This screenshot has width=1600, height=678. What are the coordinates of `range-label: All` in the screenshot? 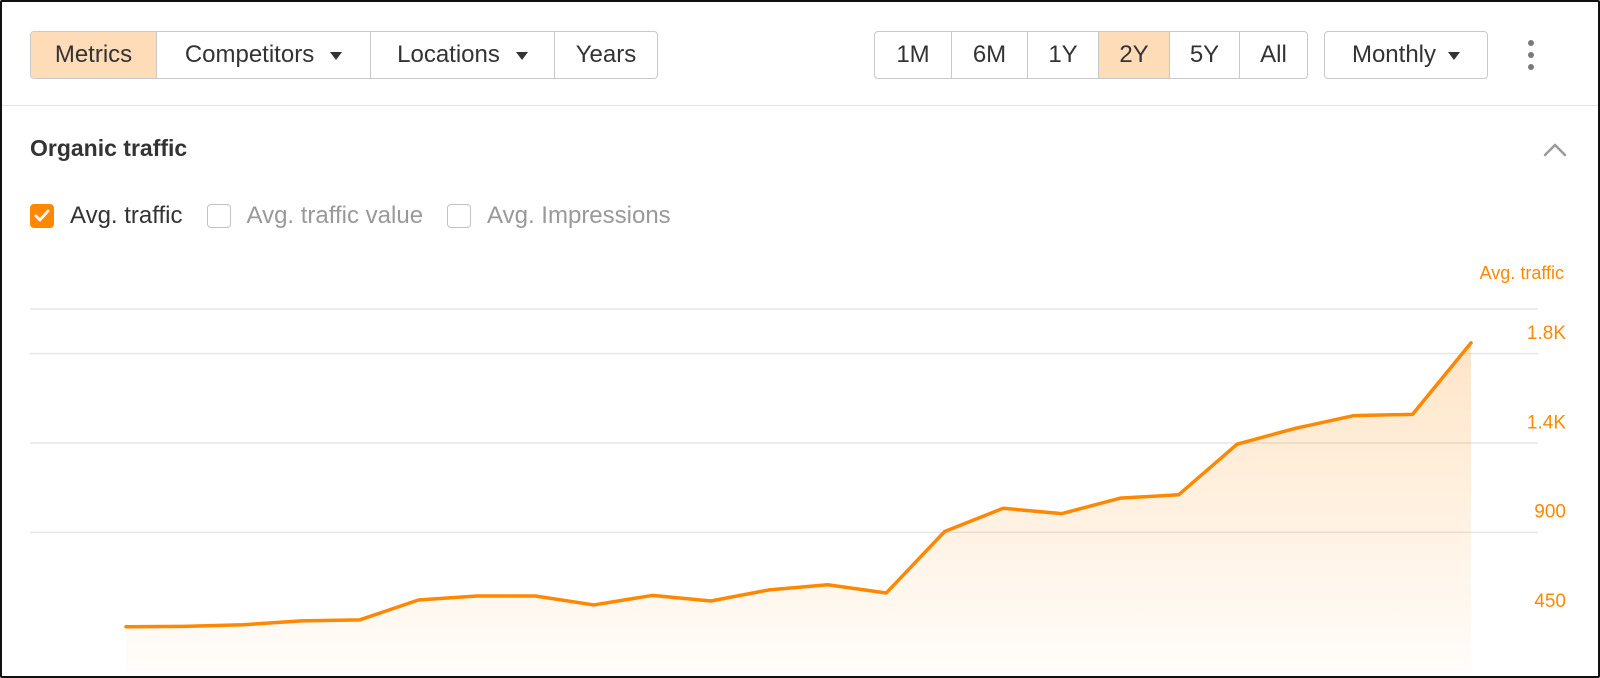 It's located at (1273, 54).